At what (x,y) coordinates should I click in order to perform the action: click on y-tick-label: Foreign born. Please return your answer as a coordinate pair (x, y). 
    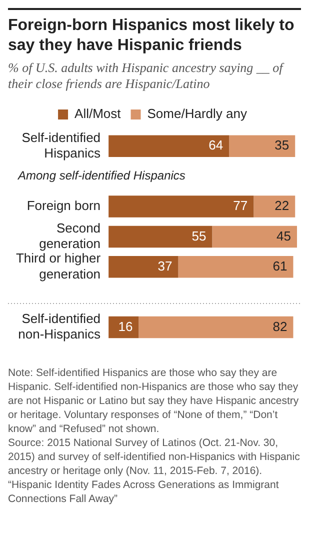
    Looking at the image, I should click on (63, 206).